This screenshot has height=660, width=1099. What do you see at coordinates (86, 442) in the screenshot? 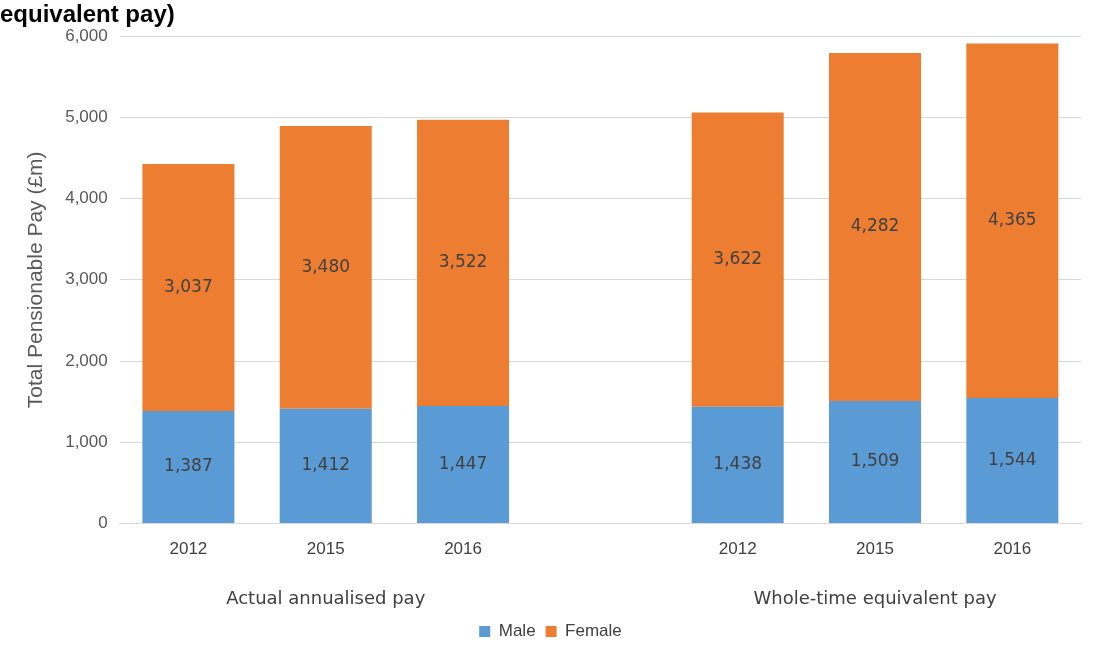
I see `y-tick-label: 1,000` at bounding box center [86, 442].